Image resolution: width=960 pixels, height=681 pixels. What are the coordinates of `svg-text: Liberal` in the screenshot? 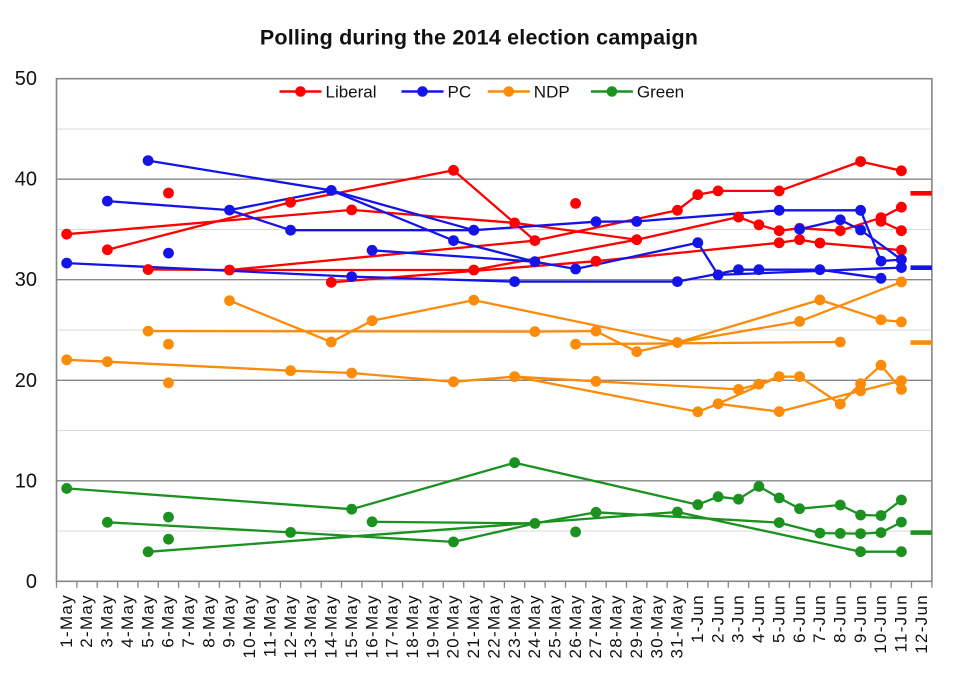 It's located at (351, 92).